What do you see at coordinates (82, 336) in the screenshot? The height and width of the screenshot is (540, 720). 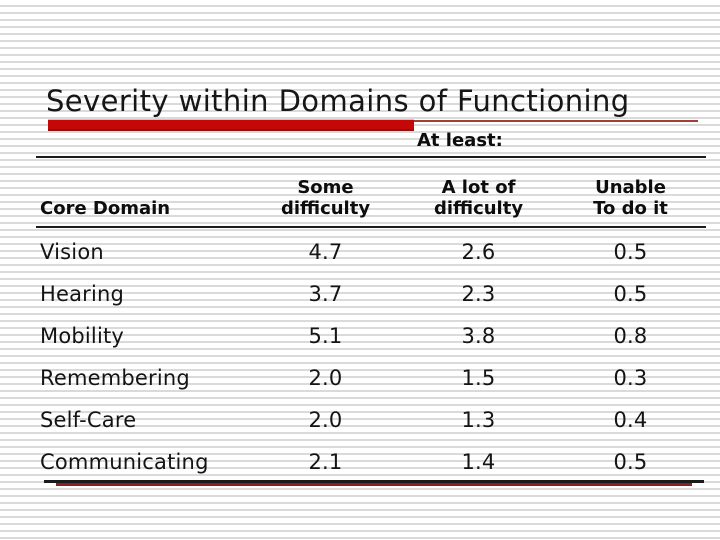 I see `row-label: Mobility` at bounding box center [82, 336].